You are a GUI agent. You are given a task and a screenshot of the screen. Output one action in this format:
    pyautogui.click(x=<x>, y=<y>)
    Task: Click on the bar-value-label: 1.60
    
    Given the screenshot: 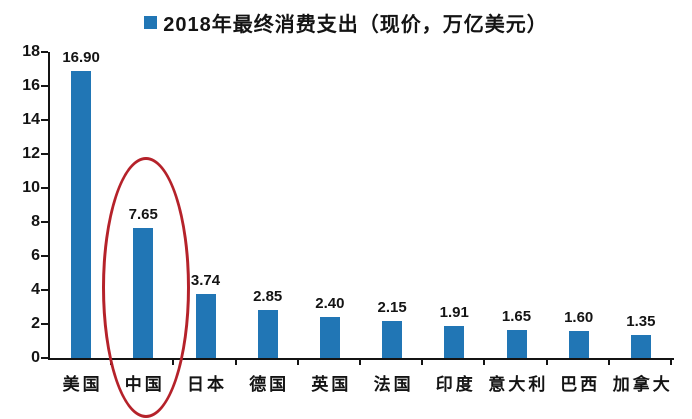 What is the action you would take?
    pyautogui.click(x=579, y=317)
    